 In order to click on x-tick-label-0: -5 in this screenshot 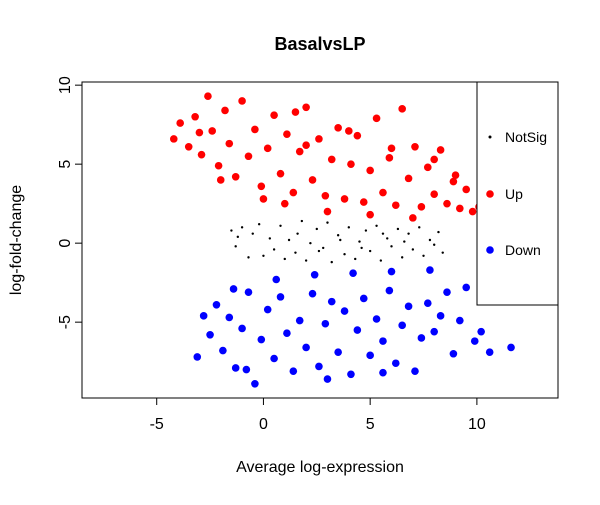, I will do `click(157, 424)`.